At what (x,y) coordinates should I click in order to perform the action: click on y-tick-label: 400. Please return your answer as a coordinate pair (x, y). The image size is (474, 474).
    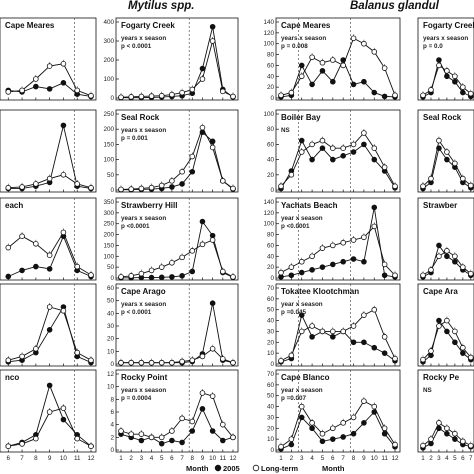
    Looking at the image, I should click on (108, 22).